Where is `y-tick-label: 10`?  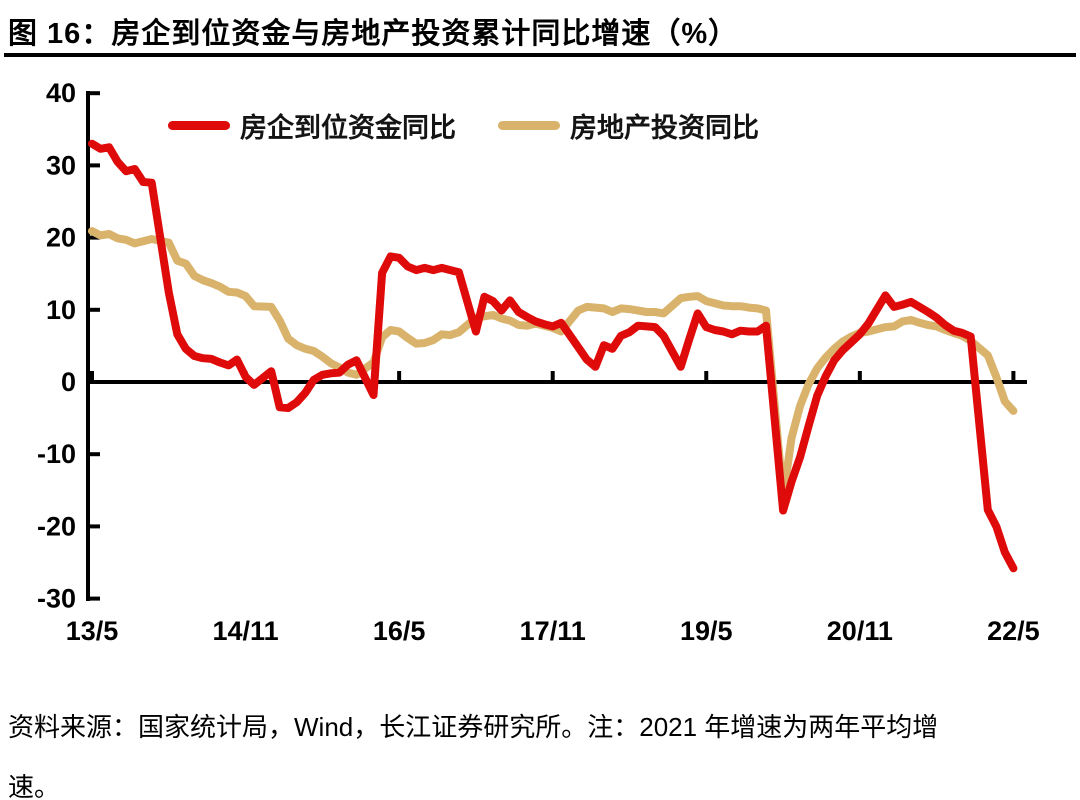 y-tick-label: 10 is located at coordinates (61, 310).